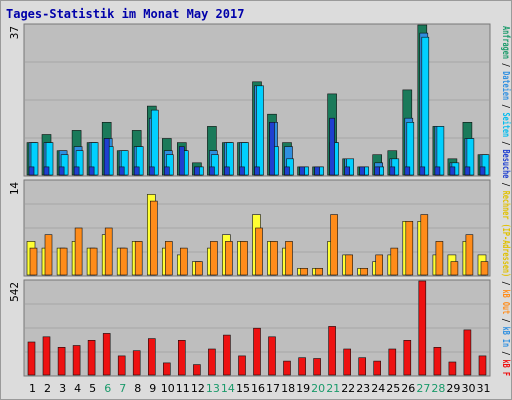 This screenshot has width=512, height=400. What do you see at coordinates (243, 388) in the screenshot?
I see `x-tick-label: 15` at bounding box center [243, 388].